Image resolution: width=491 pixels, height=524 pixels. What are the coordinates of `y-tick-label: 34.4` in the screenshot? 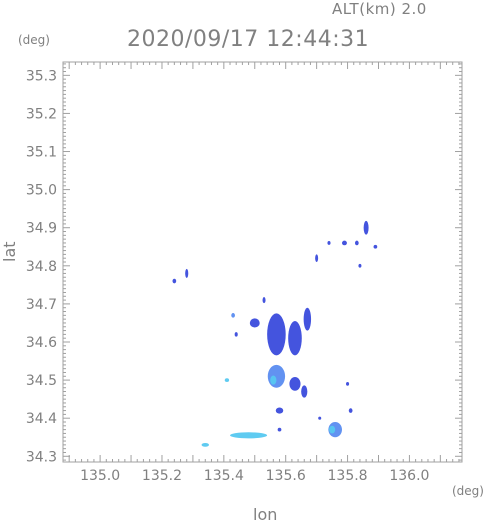 It's located at (41, 419).